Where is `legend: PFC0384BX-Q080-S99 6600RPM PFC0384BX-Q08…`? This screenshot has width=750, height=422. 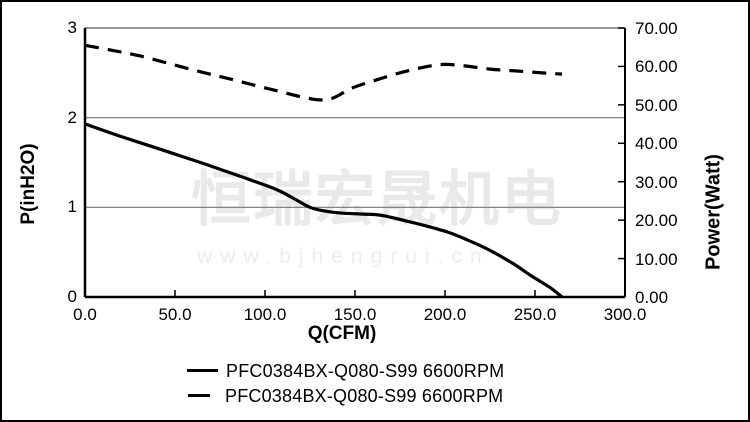
legend: PFC0384BX-Q080-S99 6600RPM PFC0384BX-Q08… is located at coordinates (345, 383).